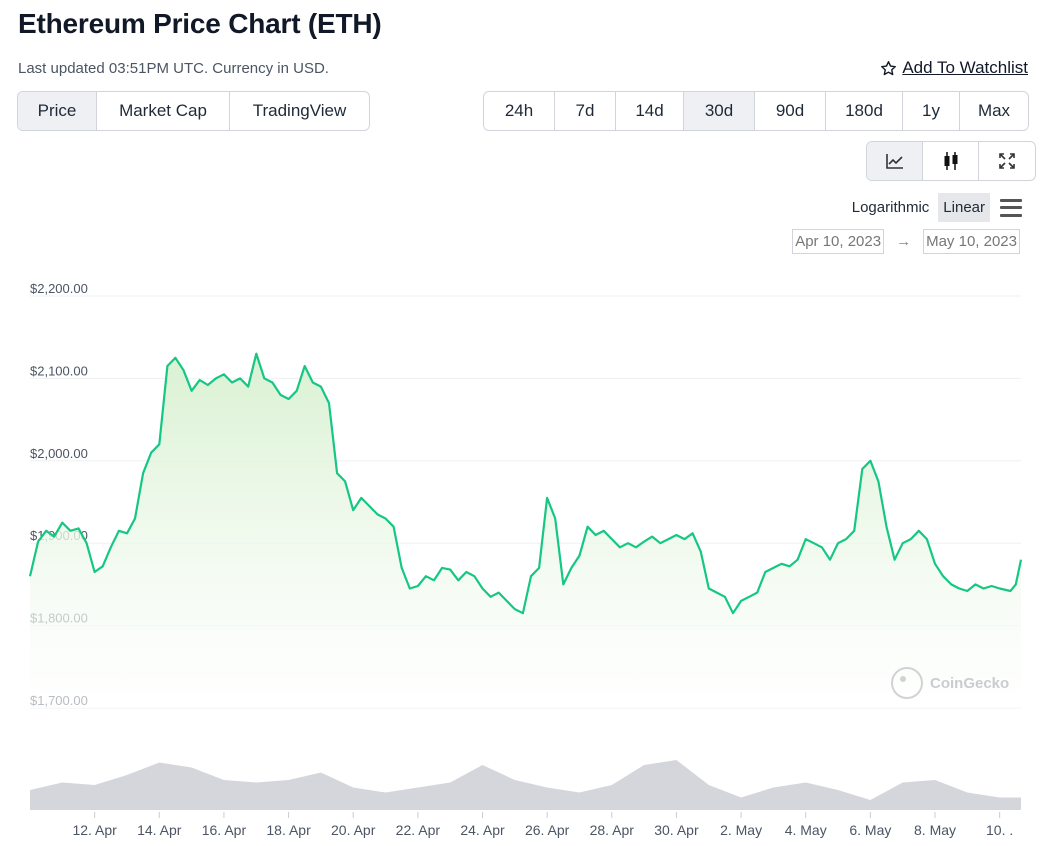 The image size is (1046, 846). I want to click on date-range-arrow: →, so click(904, 241).